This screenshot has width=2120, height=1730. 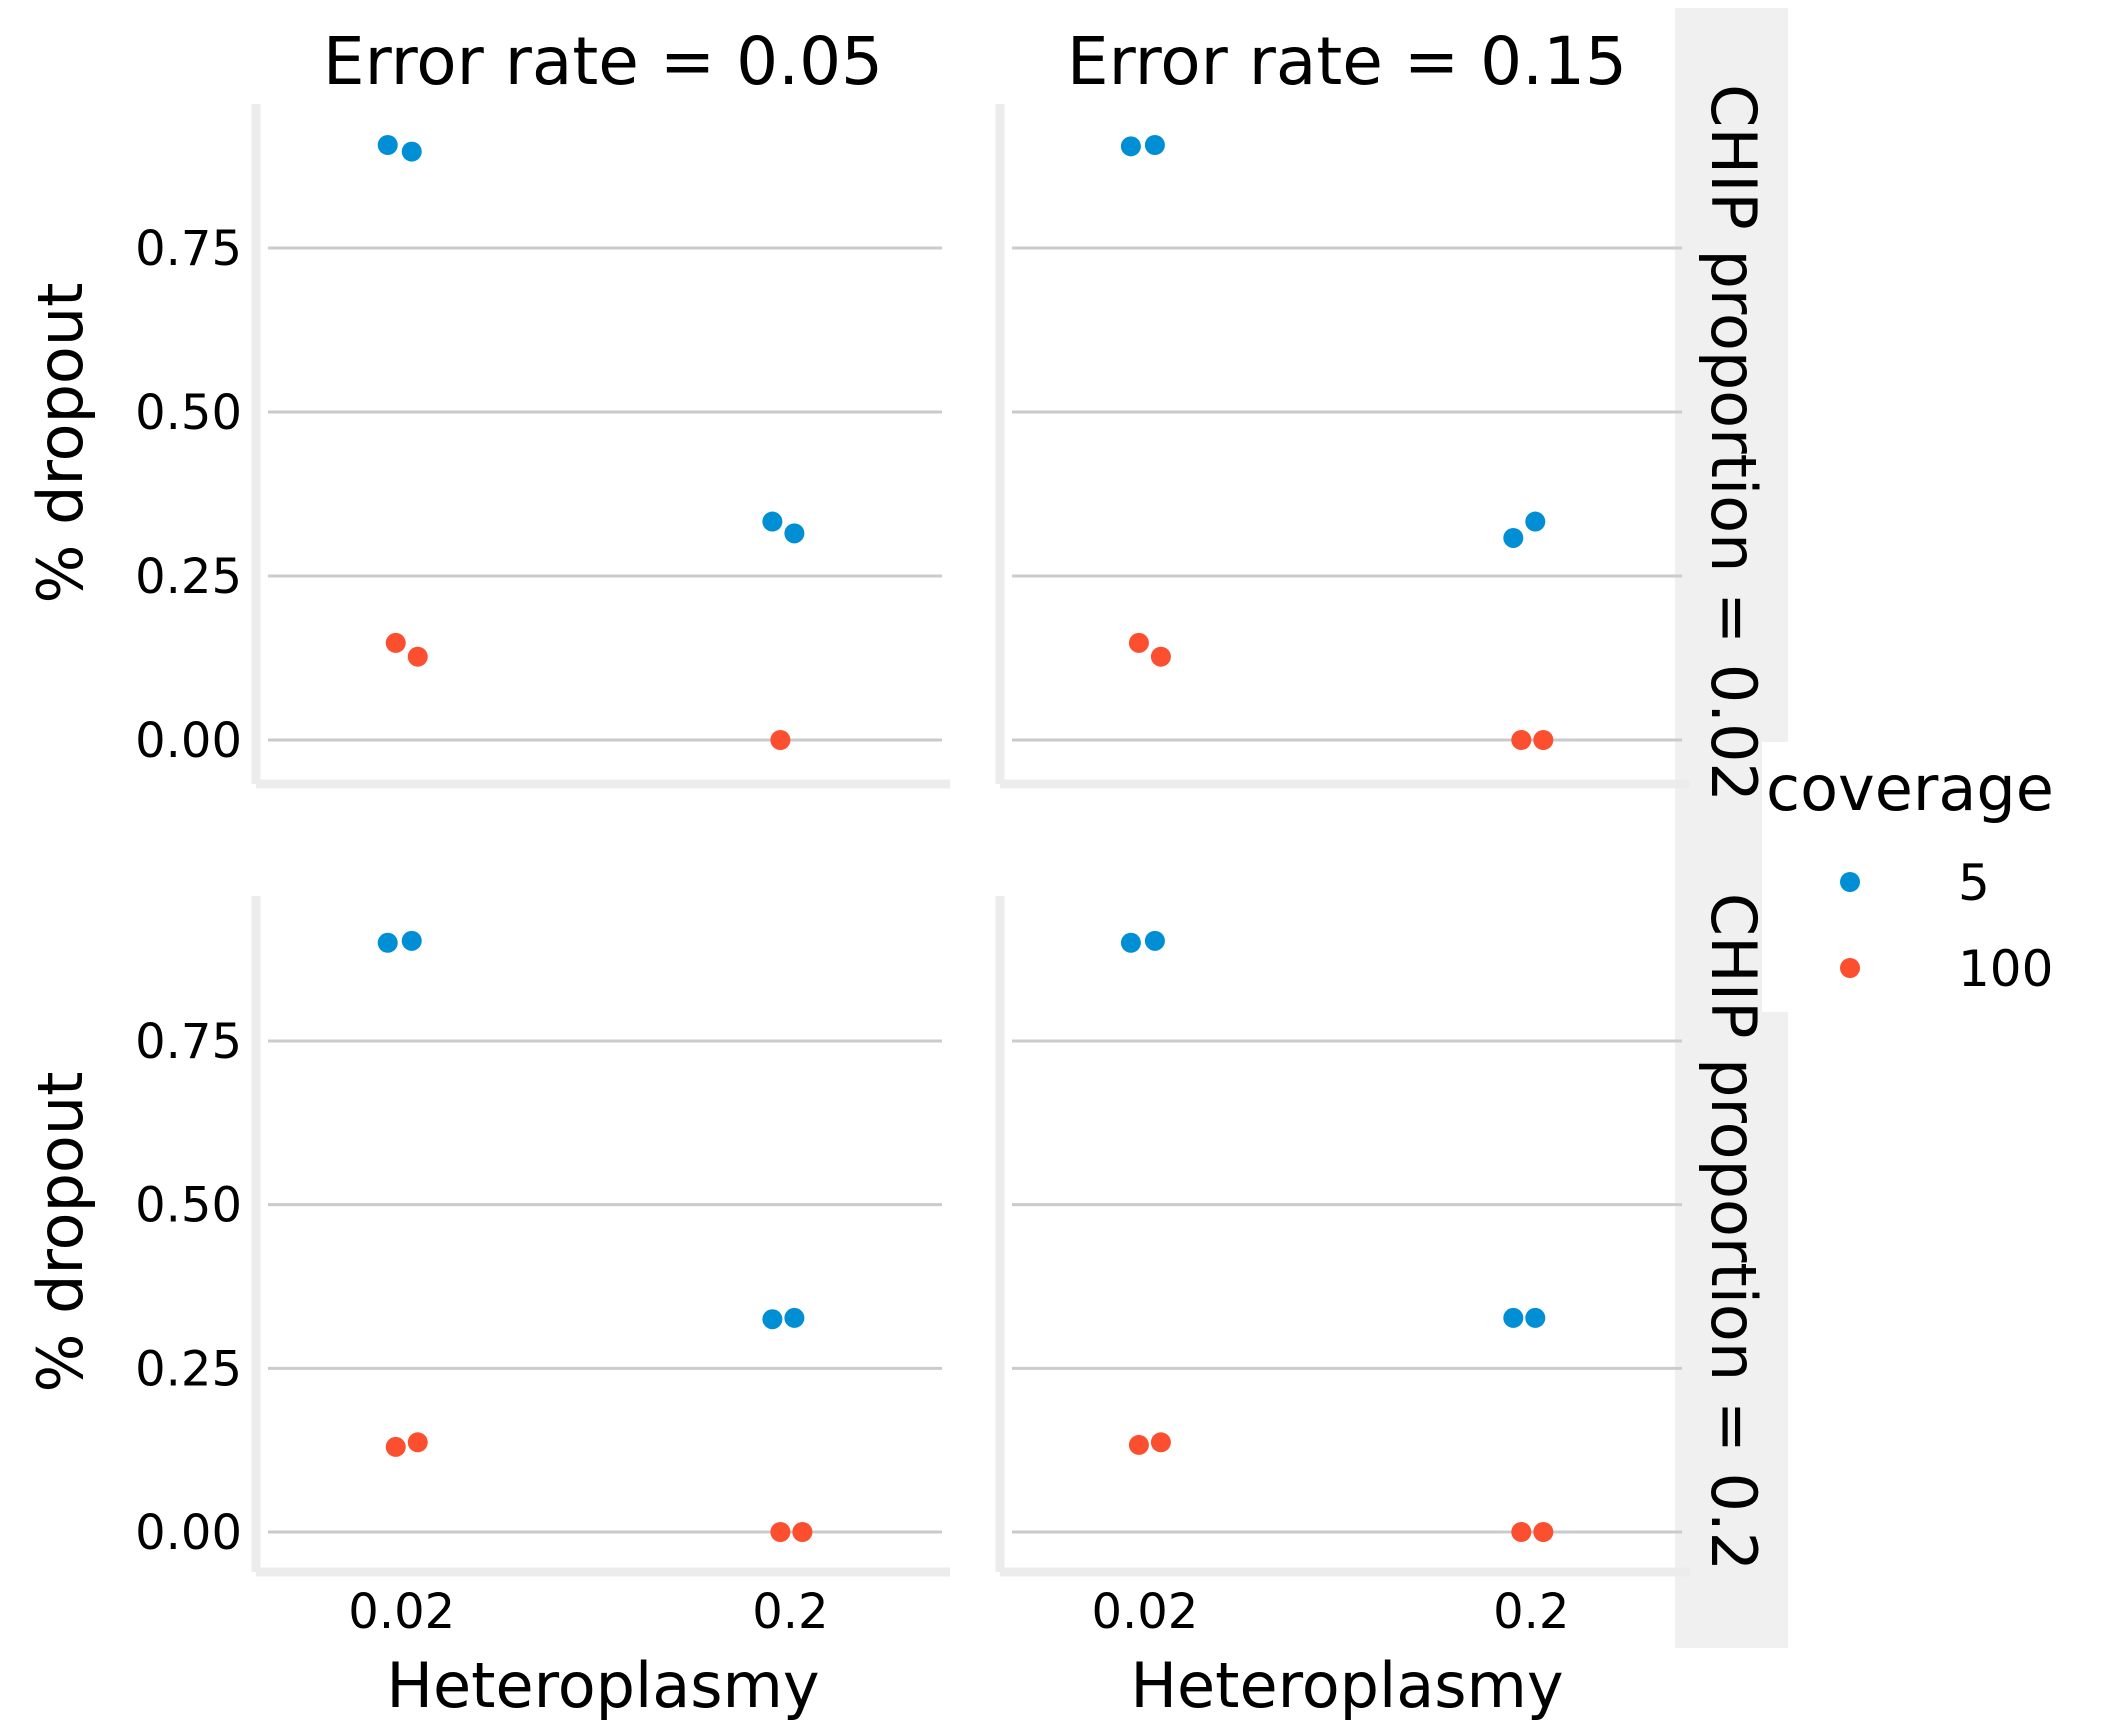 What do you see at coordinates (1910, 788) in the screenshot?
I see `legend-title: coverage` at bounding box center [1910, 788].